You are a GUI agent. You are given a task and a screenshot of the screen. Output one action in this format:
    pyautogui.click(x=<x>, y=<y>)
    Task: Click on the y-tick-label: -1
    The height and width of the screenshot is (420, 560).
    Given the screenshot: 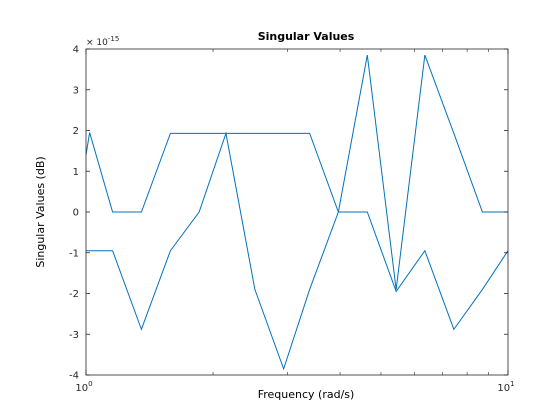 What is the action you would take?
    pyautogui.click(x=74, y=253)
    